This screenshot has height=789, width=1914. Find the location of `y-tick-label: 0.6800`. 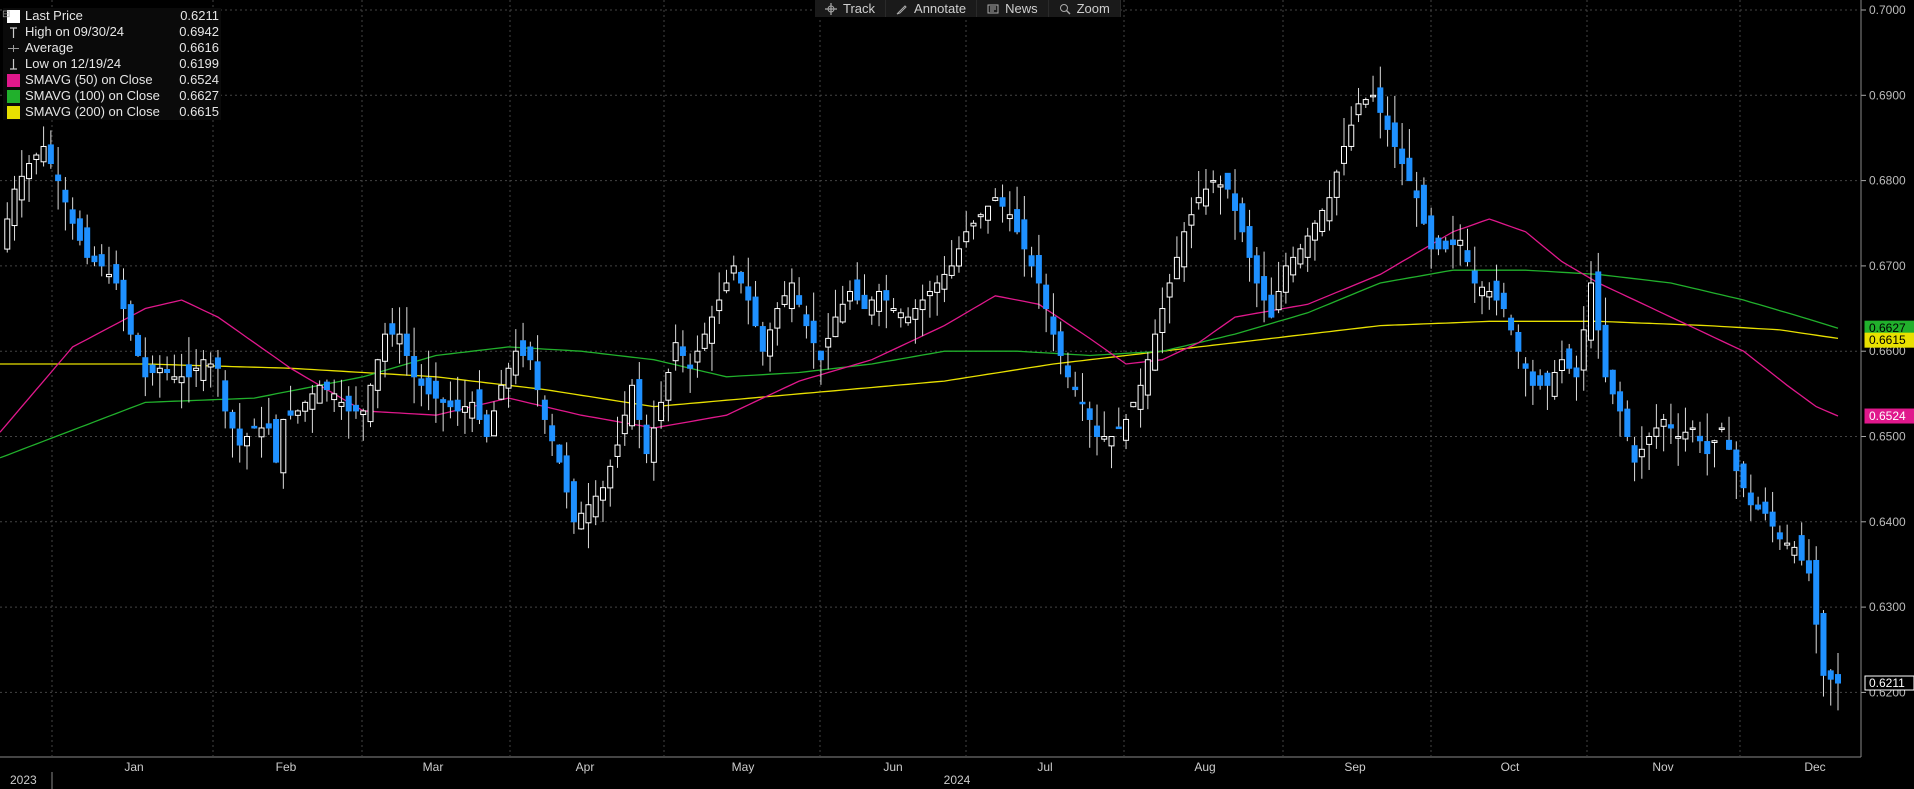

y-tick-label: 0.6800 is located at coordinates (1887, 181).